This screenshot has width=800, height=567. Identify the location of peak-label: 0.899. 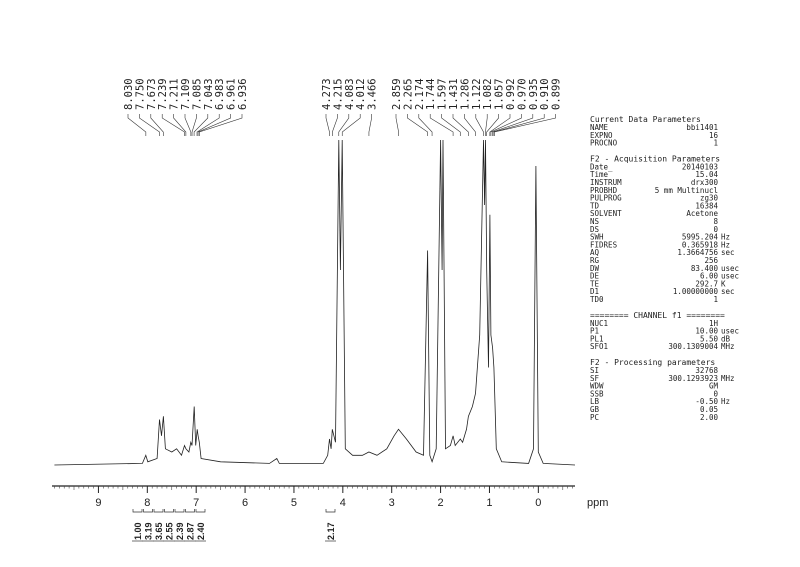
(557, 94).